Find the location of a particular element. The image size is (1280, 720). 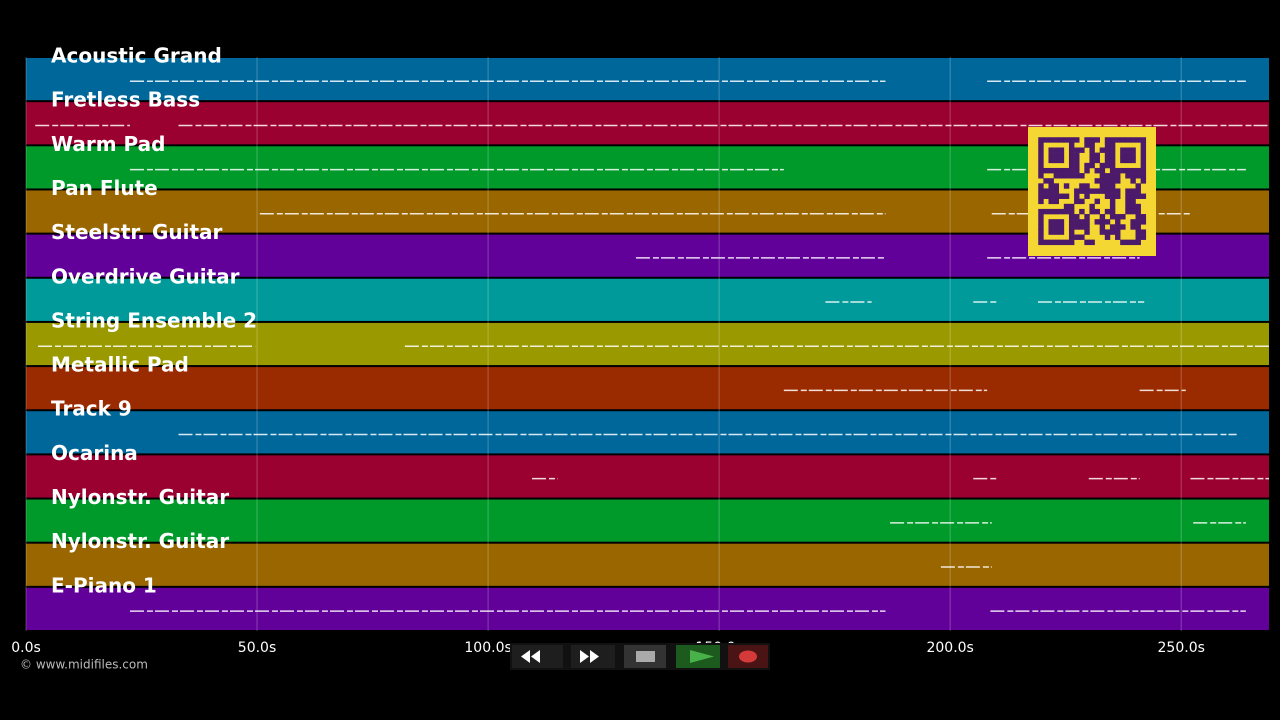

stop-button is located at coordinates (645, 656).